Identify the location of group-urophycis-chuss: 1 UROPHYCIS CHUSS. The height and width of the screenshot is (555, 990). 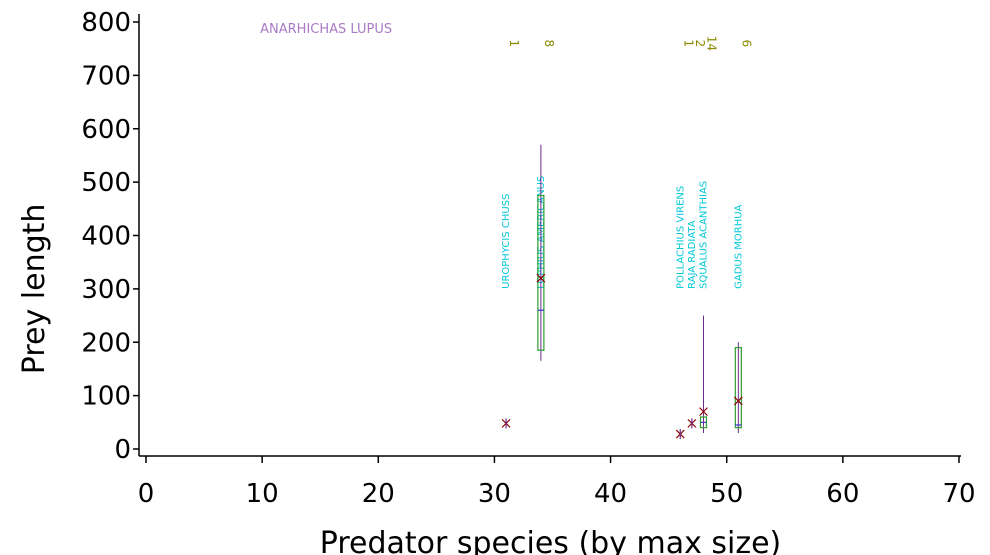
(511, 234).